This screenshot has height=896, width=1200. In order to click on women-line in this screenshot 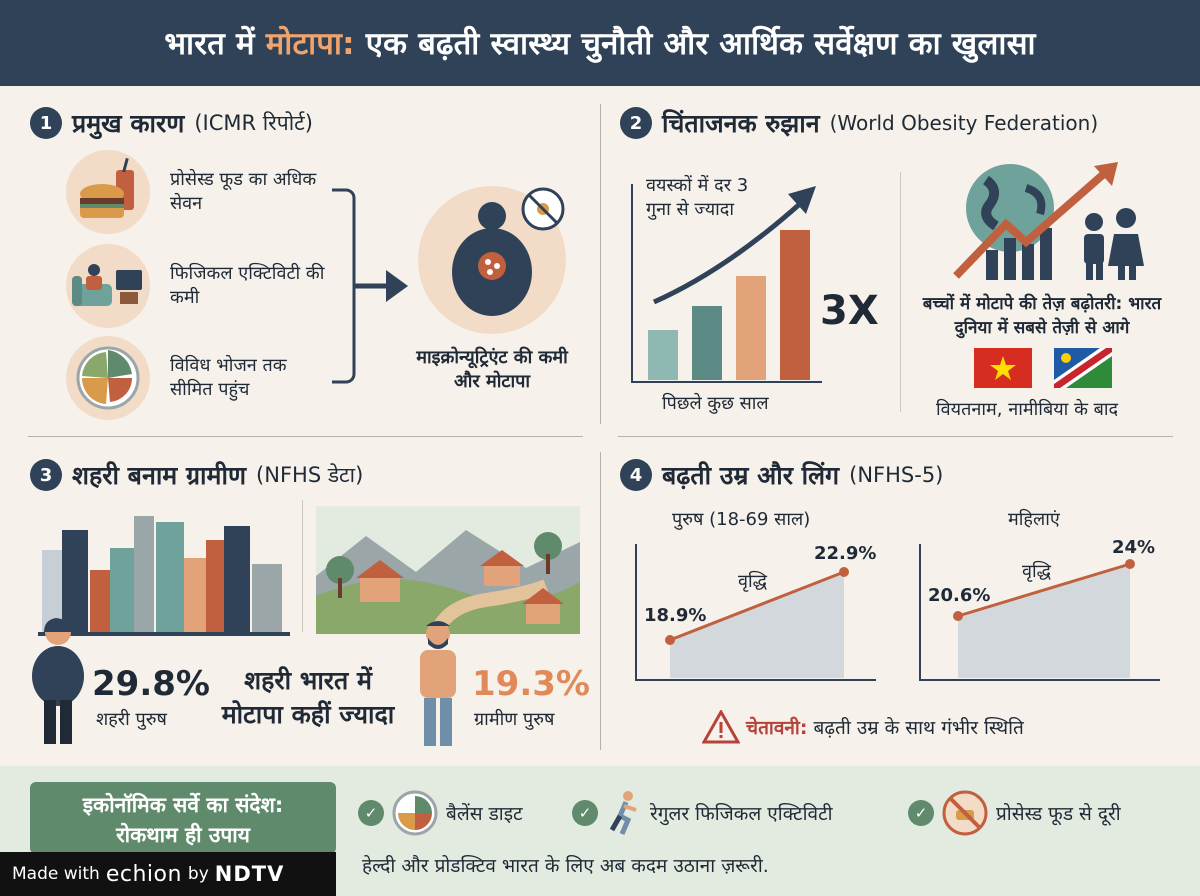, I will do `click(1044, 590)`.